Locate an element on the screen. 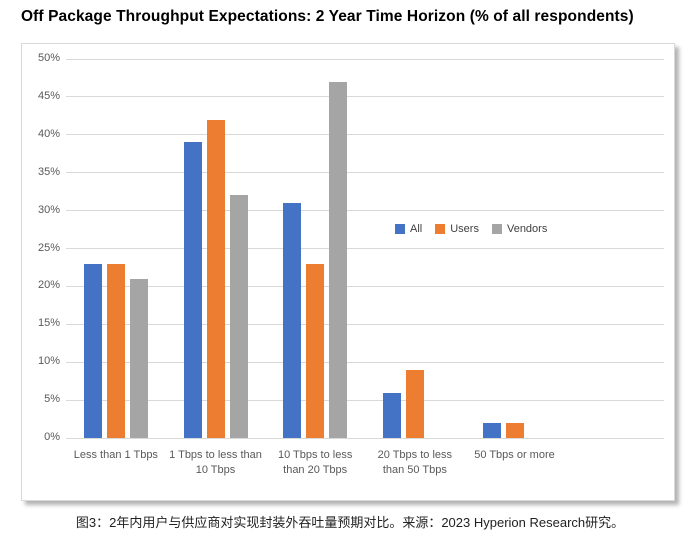 Image resolution: width=700 pixels, height=539 pixels. legend-item-users: Users is located at coordinates (457, 229).